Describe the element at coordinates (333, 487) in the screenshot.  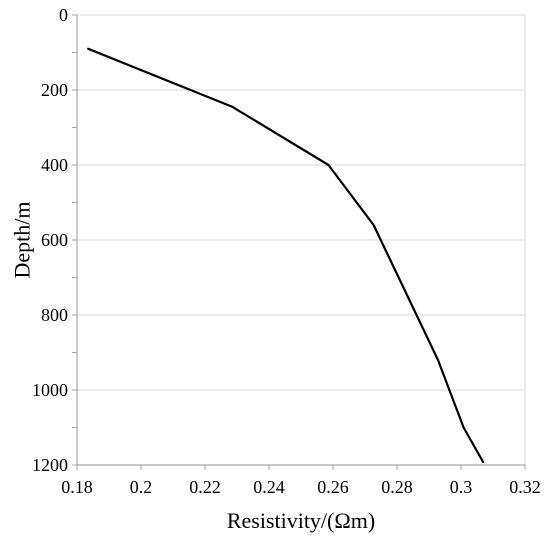
I see `x-tick-label: 0.26` at that location.